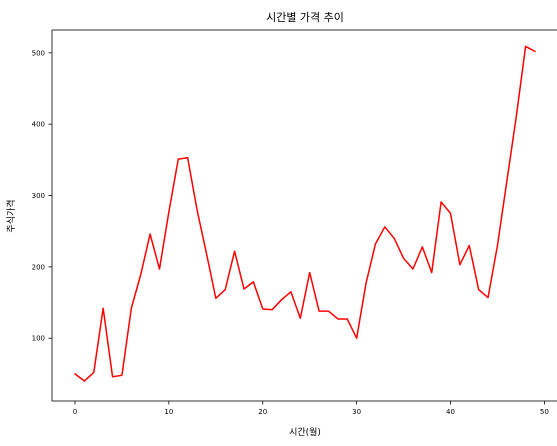 The width and height of the screenshot is (557, 446). Describe the element at coordinates (262, 412) in the screenshot. I see `x-tick-label: 20` at that location.